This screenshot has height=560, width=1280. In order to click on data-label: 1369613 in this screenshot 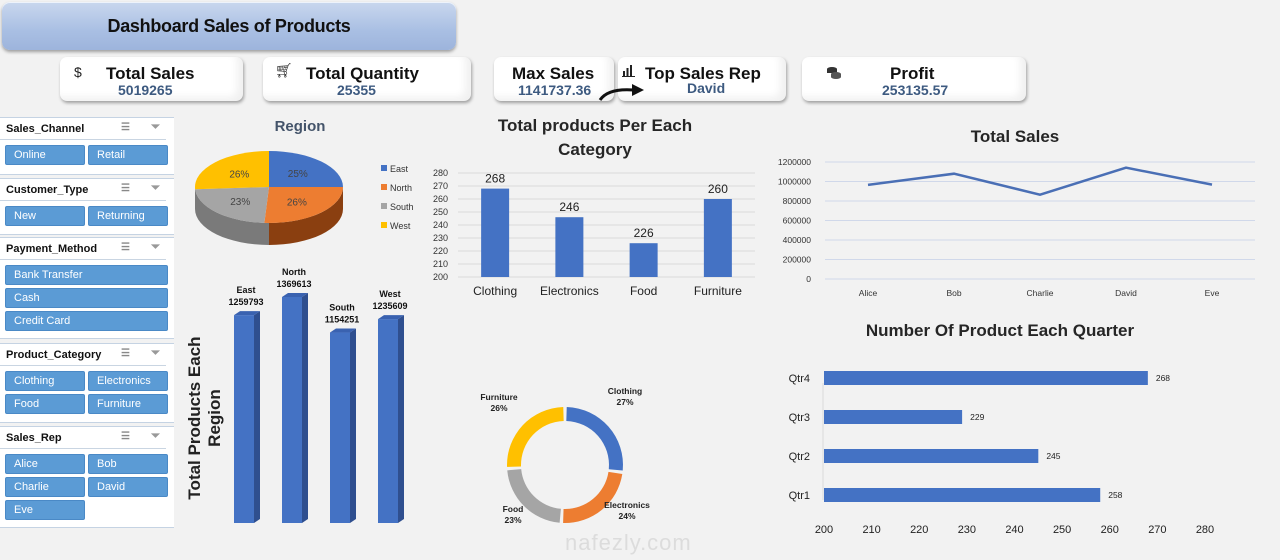, I will do `click(293, 284)`.